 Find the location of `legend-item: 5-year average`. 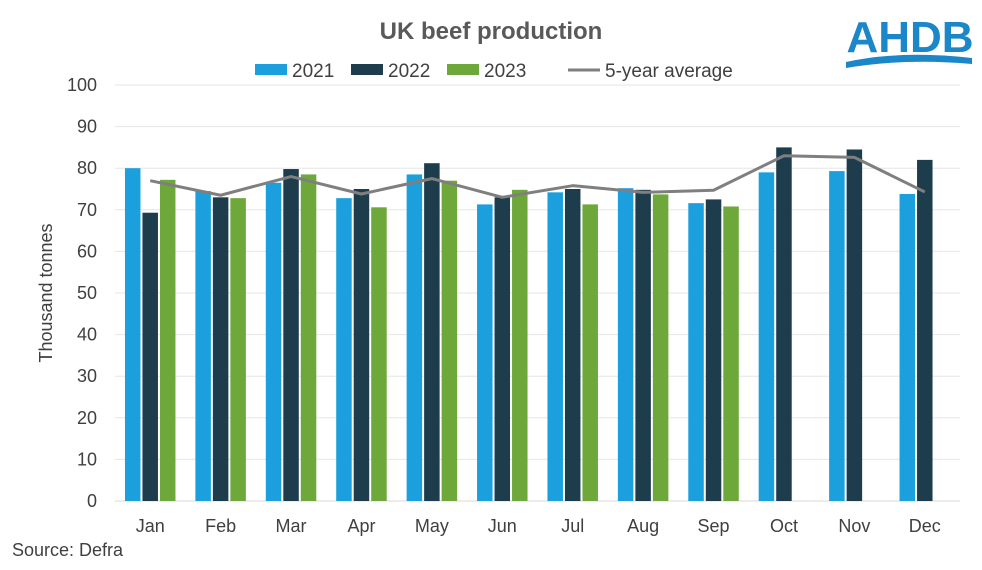

legend-item: 5-year average is located at coordinates (650, 71).